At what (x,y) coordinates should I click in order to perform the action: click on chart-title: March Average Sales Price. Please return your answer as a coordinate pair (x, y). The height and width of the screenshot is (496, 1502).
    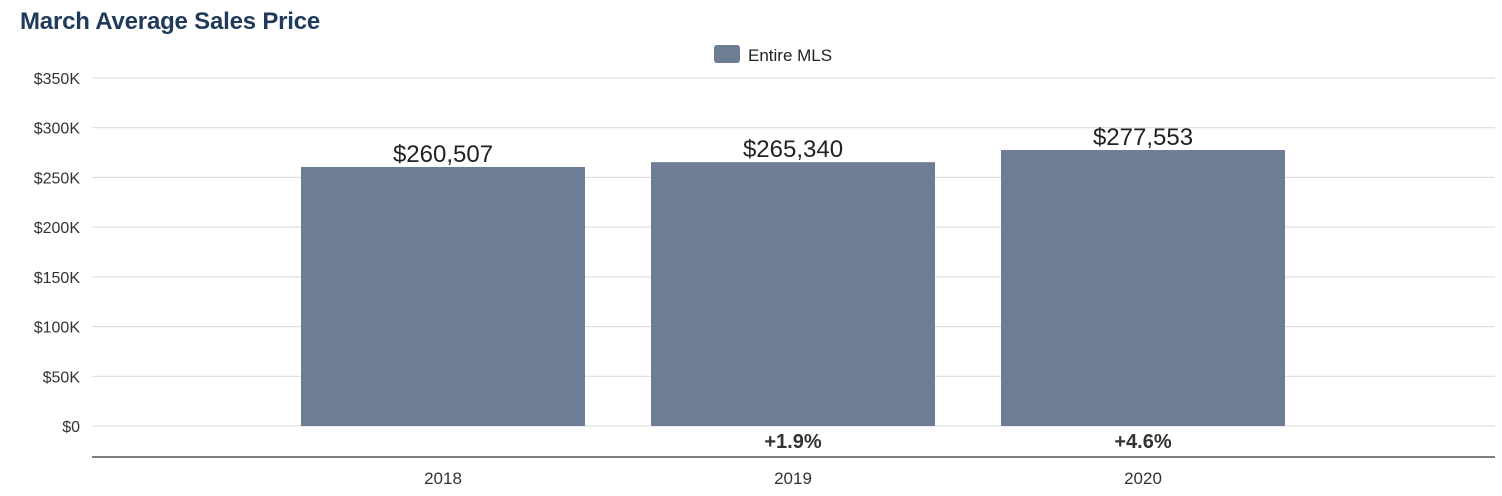
    Looking at the image, I should click on (170, 21).